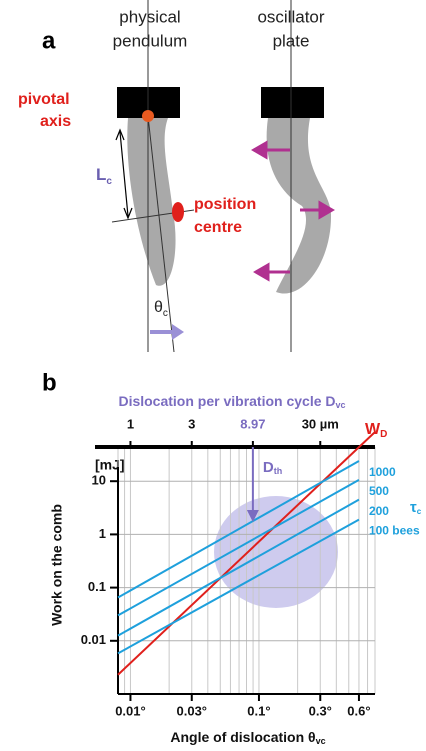 This screenshot has height=751, width=426. I want to click on x-tick-label: 0.3°, so click(320, 710).